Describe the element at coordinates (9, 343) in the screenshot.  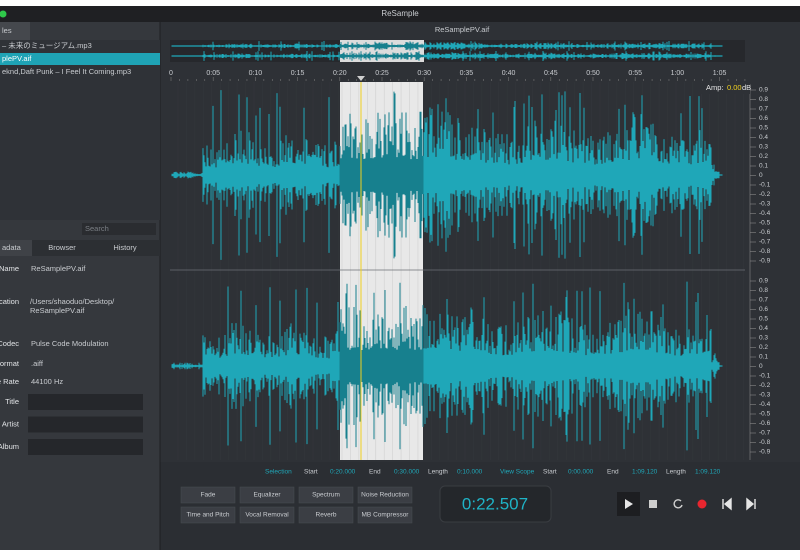
I see `metadata-label: Codec` at that location.